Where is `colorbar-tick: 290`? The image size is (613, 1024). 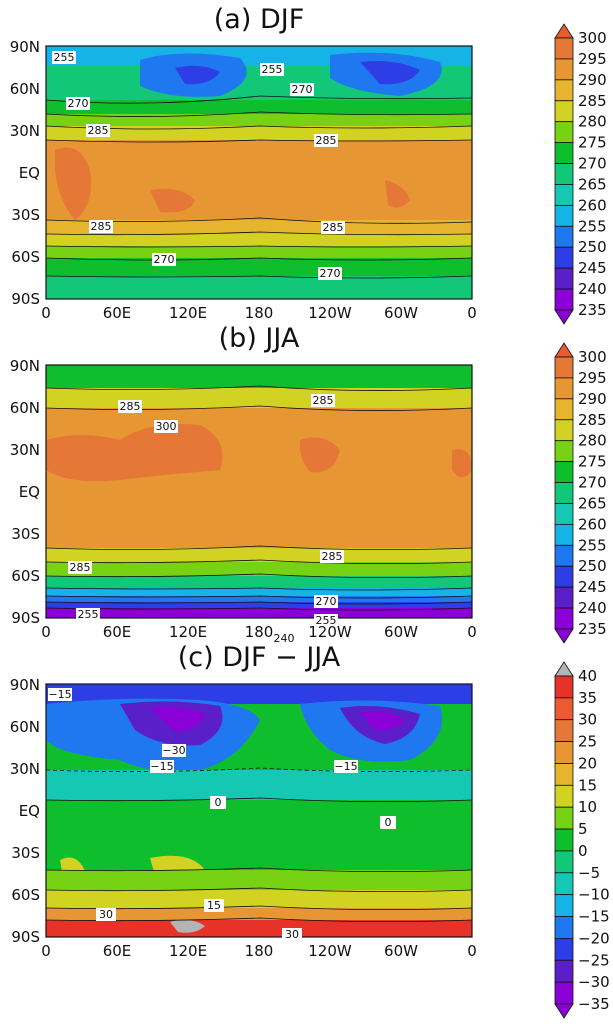 colorbar-tick: 290 is located at coordinates (592, 399).